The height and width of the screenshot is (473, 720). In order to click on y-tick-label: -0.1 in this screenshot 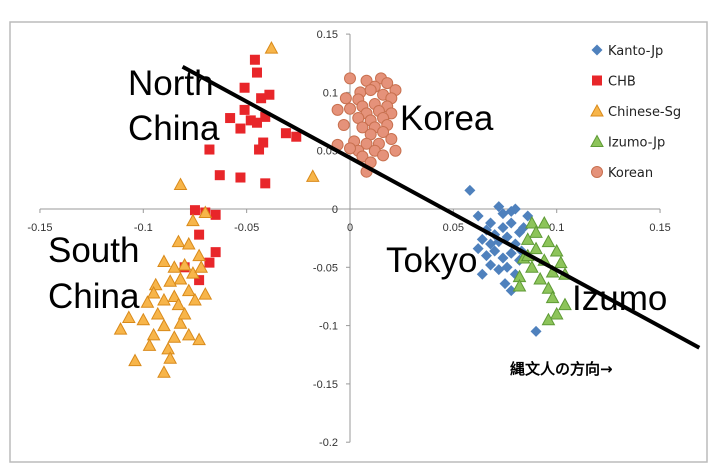, I will do `click(328, 327)`.